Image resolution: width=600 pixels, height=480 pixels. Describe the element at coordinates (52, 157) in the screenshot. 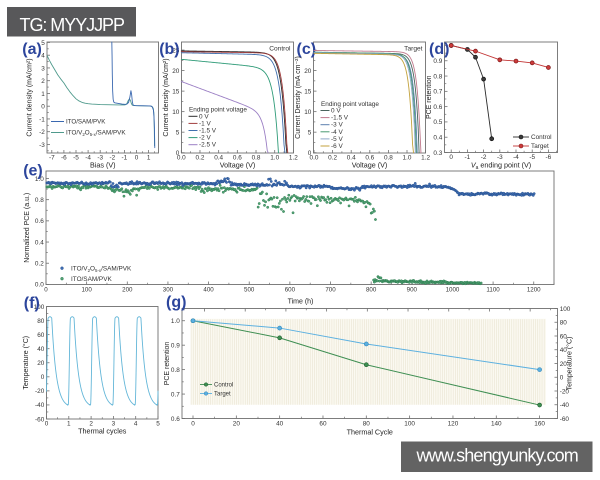

I see `svg-text: -7` at that location.